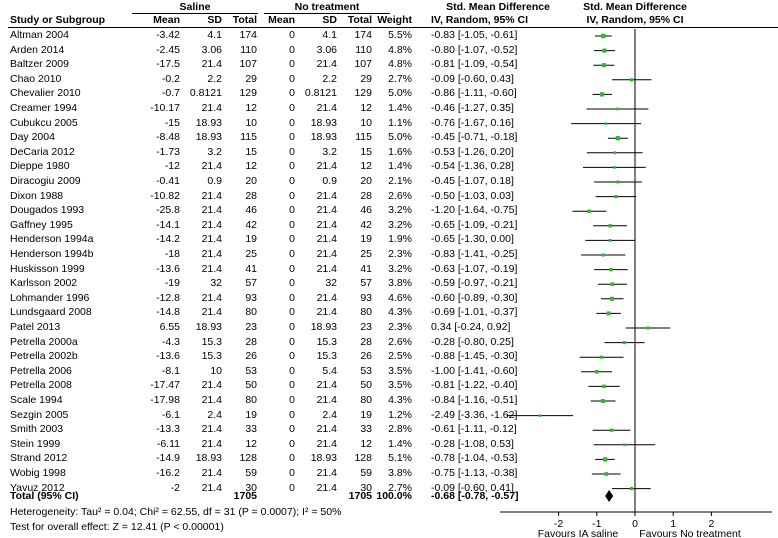 The width and height of the screenshot is (778, 538). I want to click on saline-mean: -14.9, so click(168, 458).